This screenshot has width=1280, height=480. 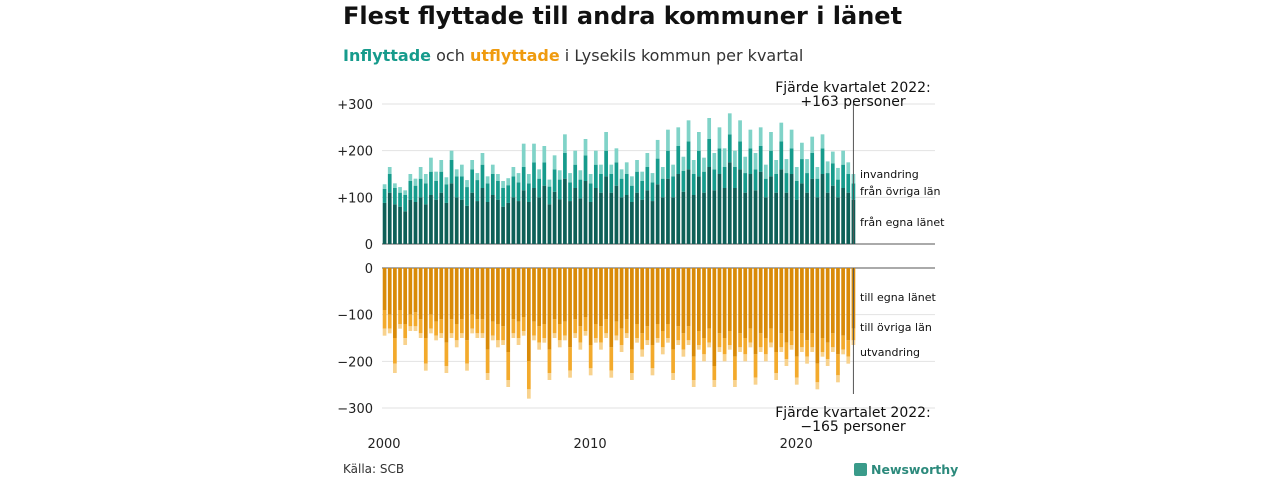 I want to click on x-tick-label: 2010, so click(x=590, y=444).